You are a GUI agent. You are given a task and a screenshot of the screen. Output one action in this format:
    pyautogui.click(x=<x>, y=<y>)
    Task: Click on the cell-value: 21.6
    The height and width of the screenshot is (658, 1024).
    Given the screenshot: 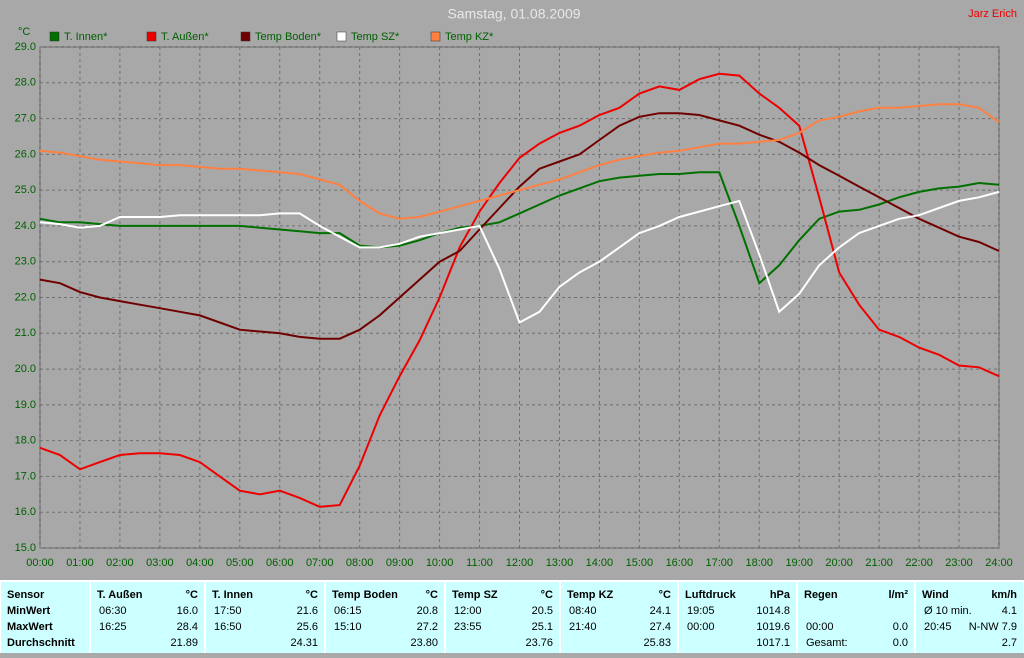 What is the action you would take?
    pyautogui.click(x=307, y=611)
    